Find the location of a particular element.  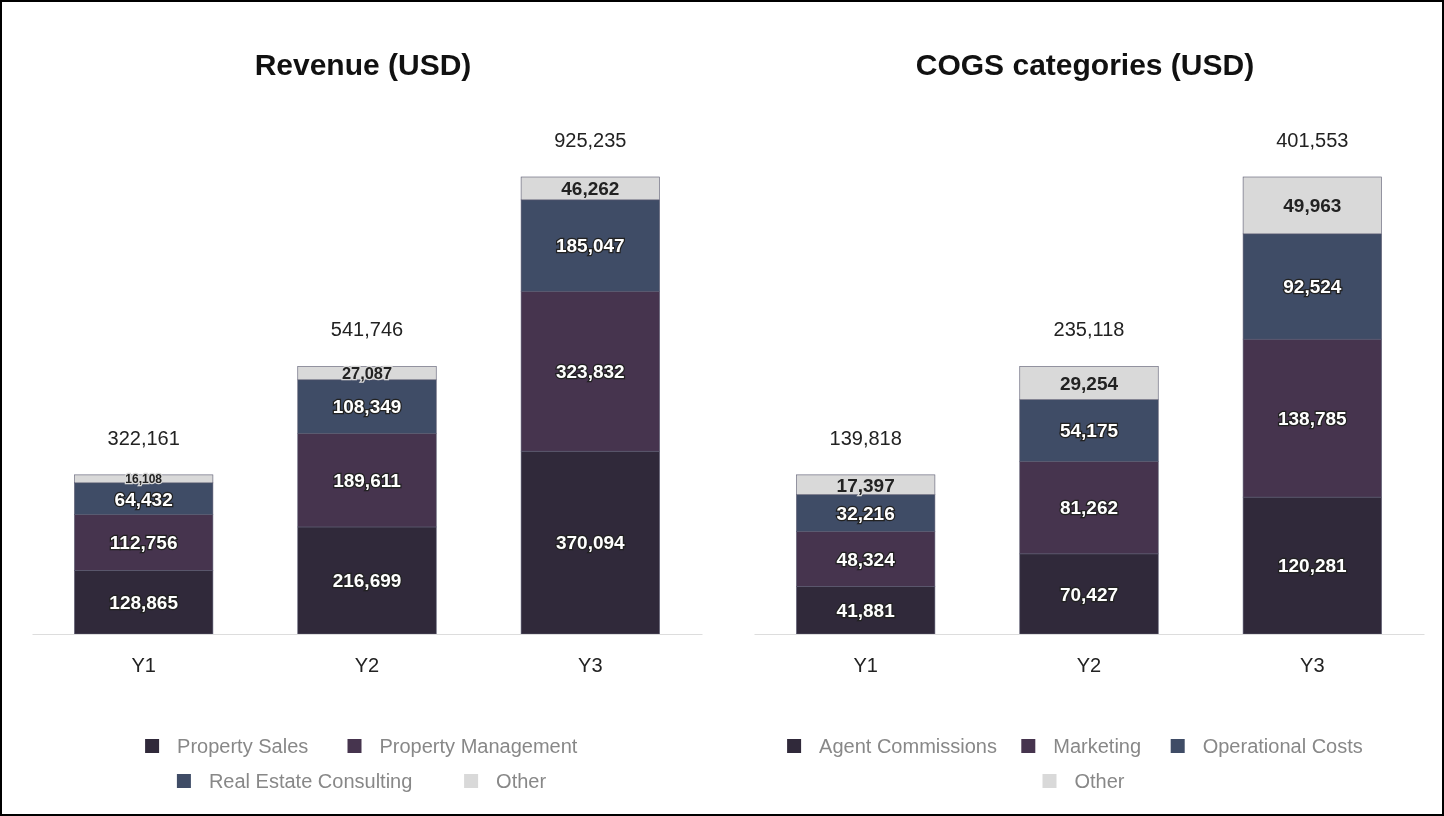

data-label: 32,216 is located at coordinates (865, 513).